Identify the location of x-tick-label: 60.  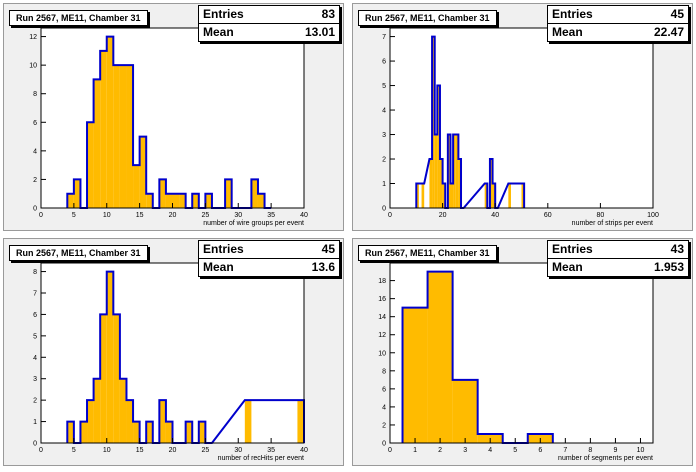
(548, 215).